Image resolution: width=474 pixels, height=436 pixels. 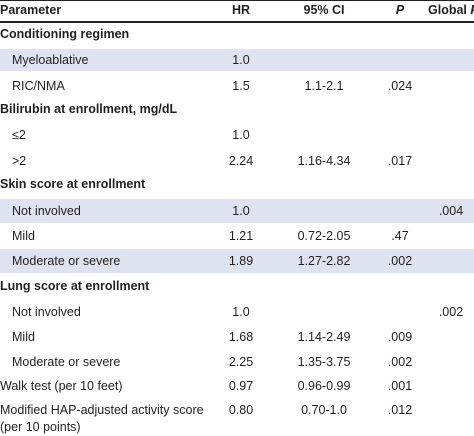 I want to click on row-ci: 0.72-2.05, so click(x=324, y=236).